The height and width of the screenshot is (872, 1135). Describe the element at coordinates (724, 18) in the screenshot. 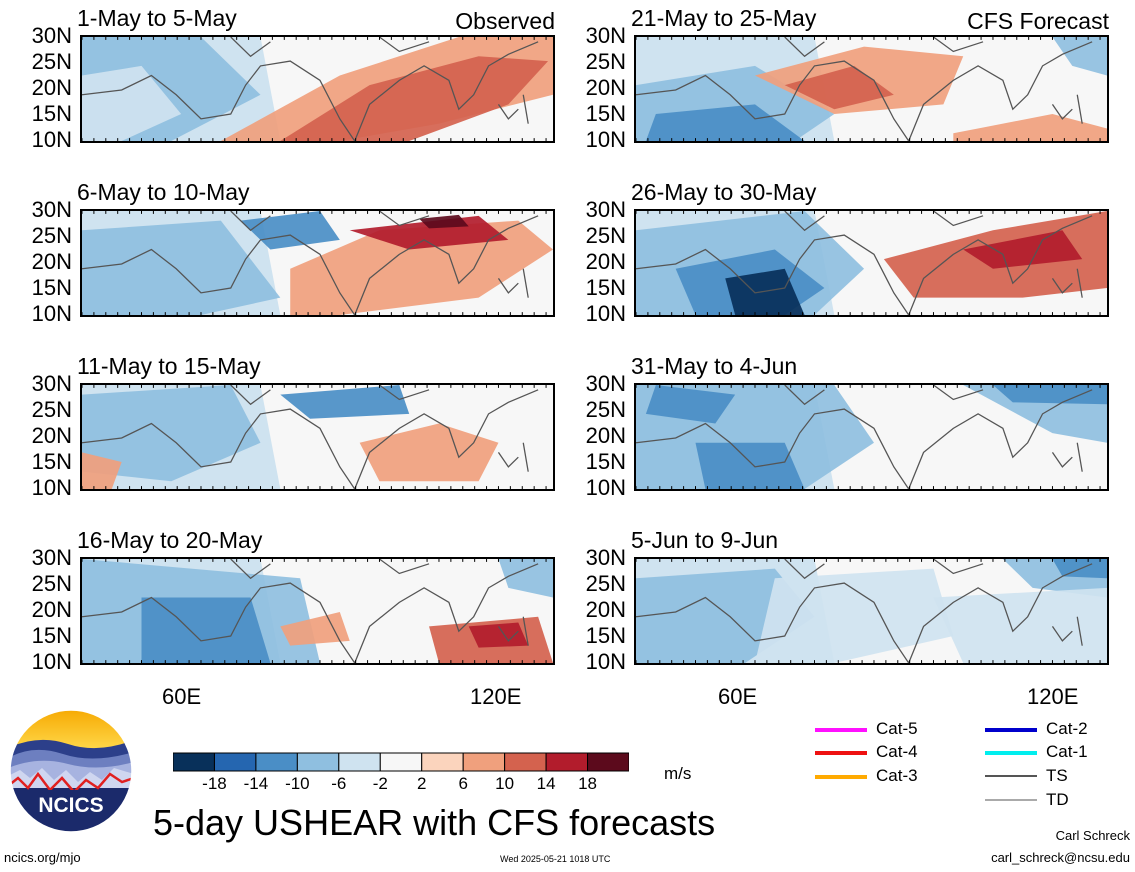

I see `panel-title: 21-May to 25-May` at that location.